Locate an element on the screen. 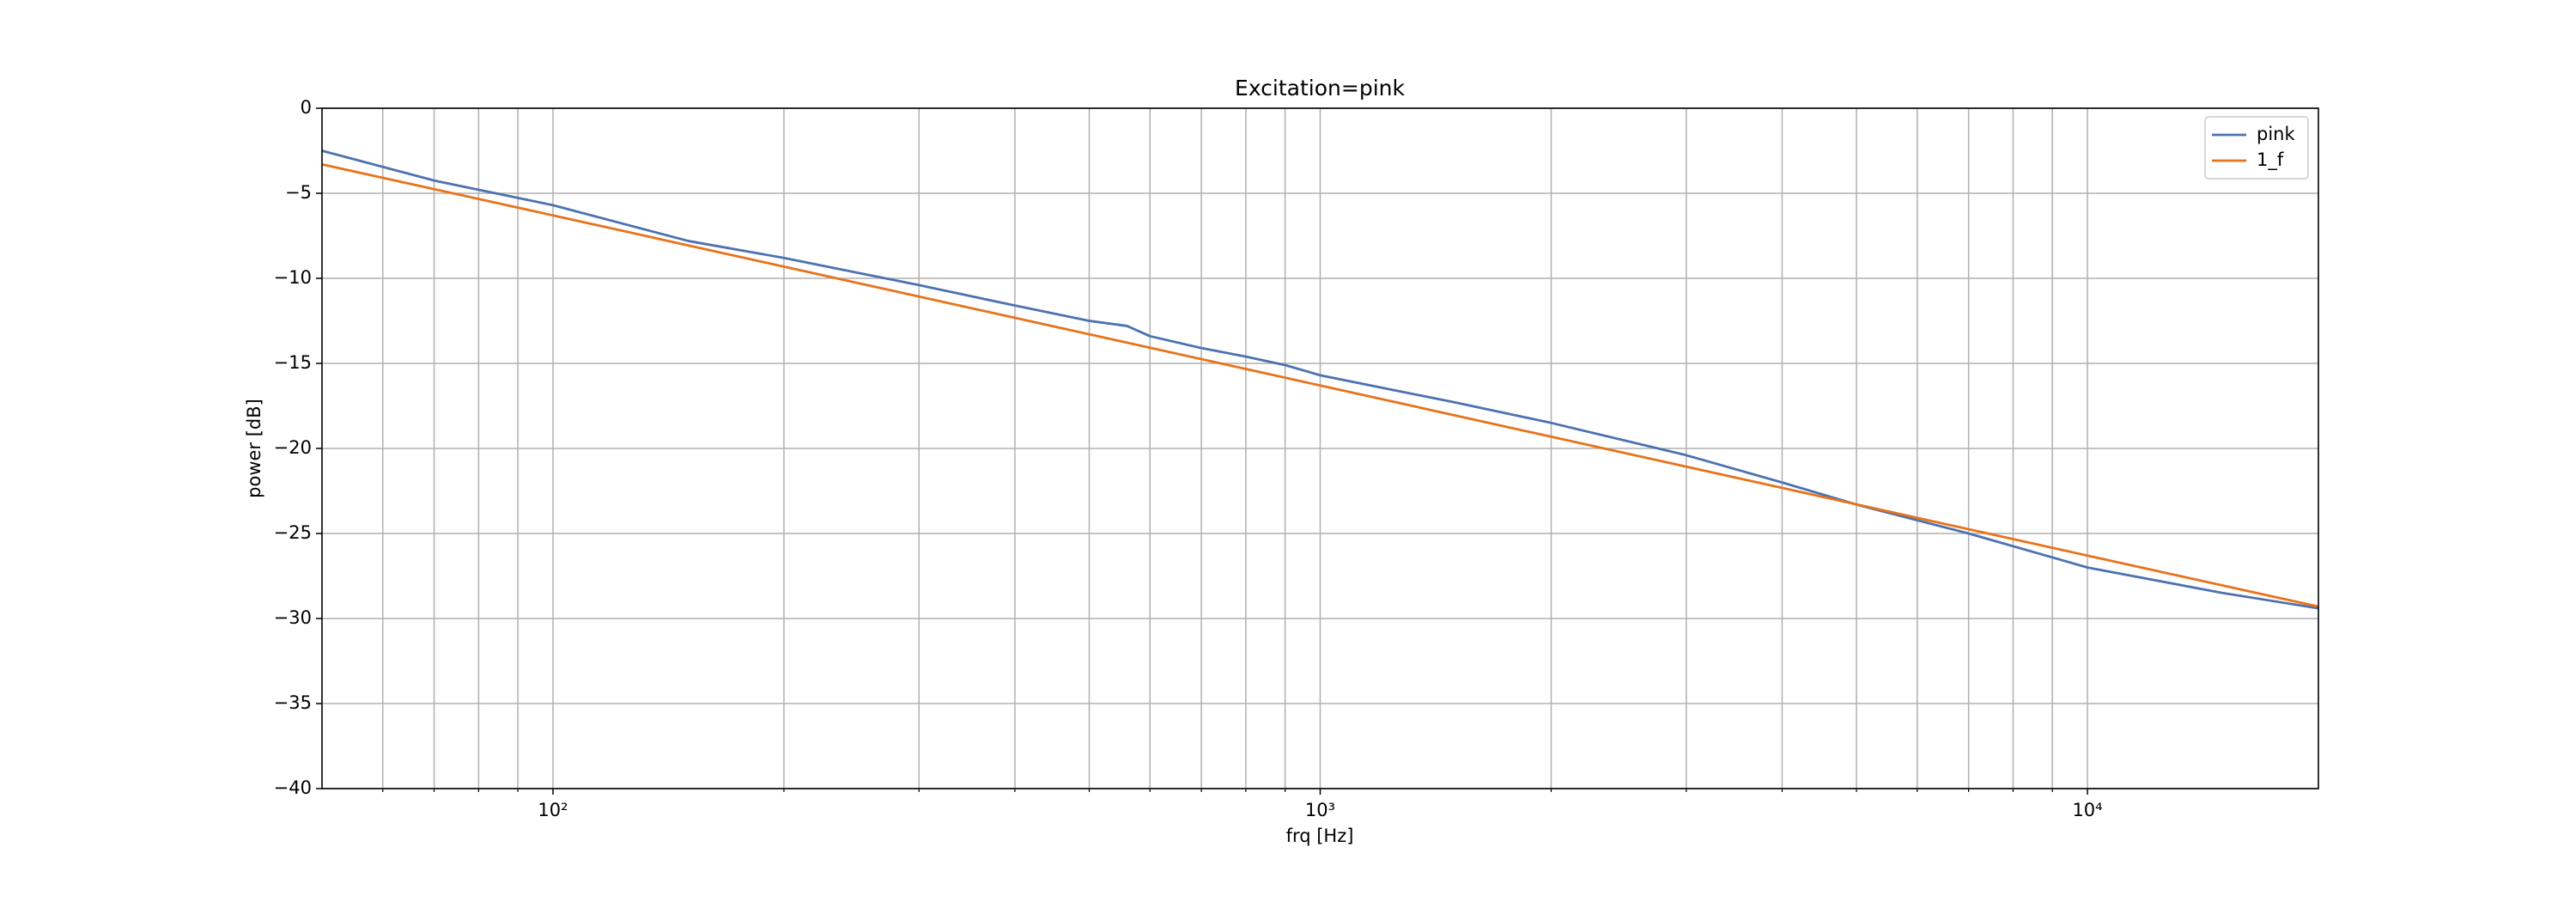 The height and width of the screenshot is (902, 2576). x-tick-label: 10⁴ is located at coordinates (2087, 810).